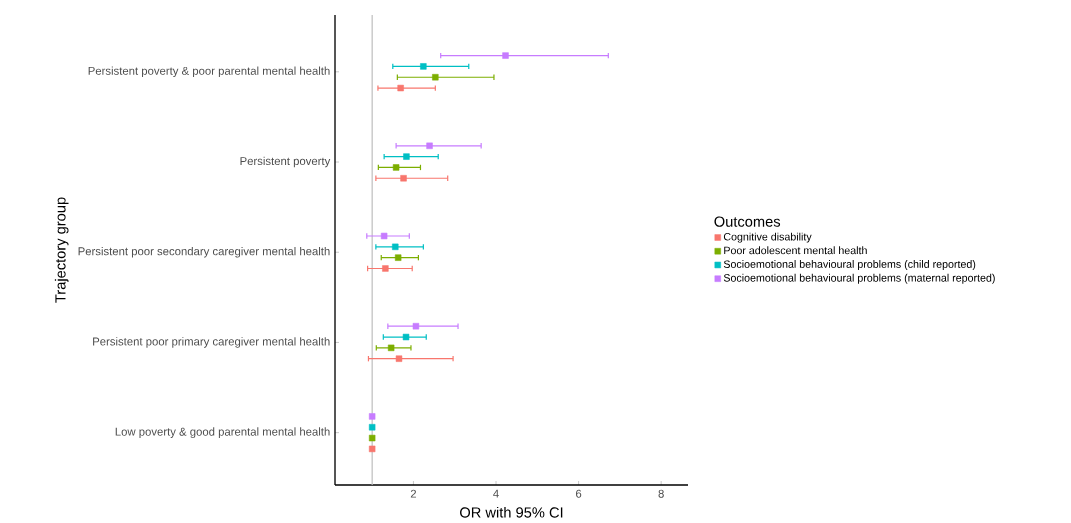 The height and width of the screenshot is (523, 1071). What do you see at coordinates (859, 278) in the screenshot?
I see `legend-label: Socioemotional behavioural problems (maternal reported)` at bounding box center [859, 278].